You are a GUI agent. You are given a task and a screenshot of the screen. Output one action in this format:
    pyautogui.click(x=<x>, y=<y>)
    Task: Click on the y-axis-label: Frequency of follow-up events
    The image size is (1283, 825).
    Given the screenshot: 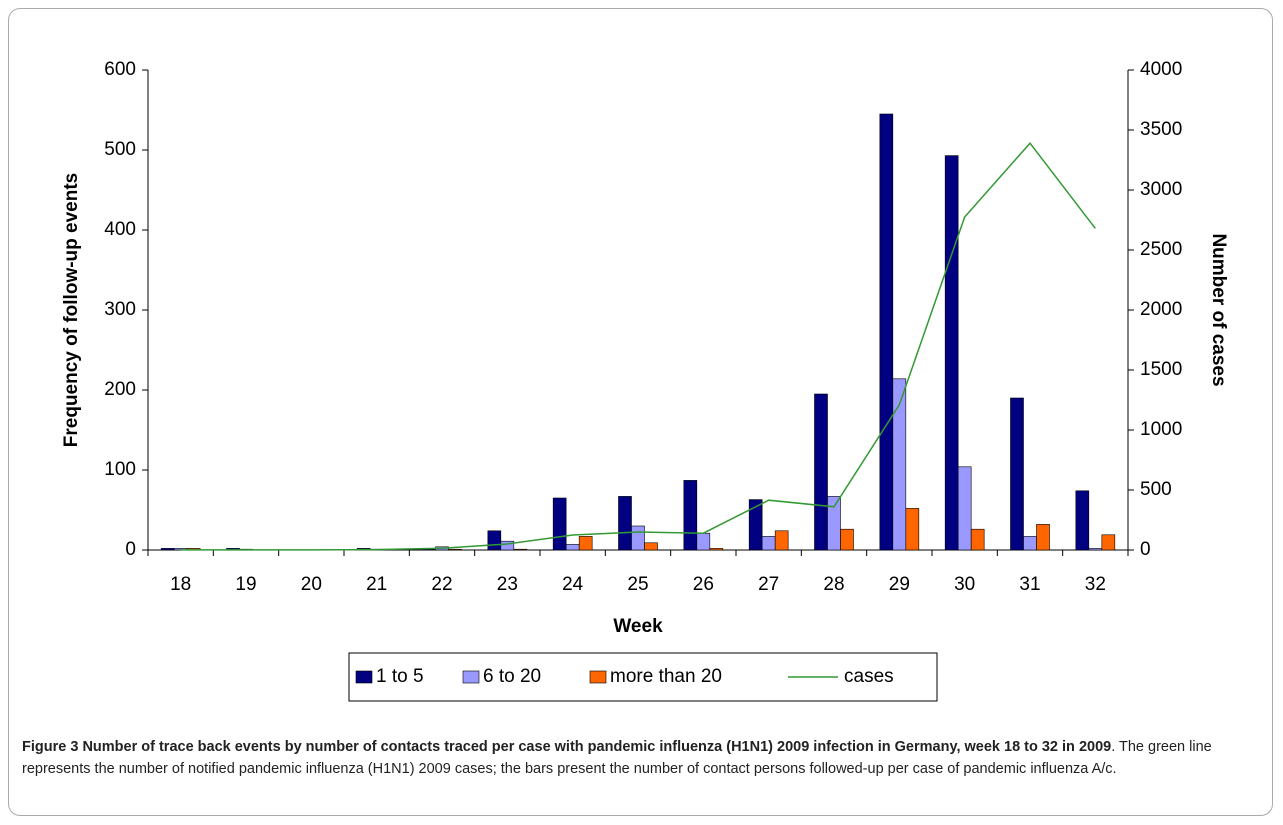 What is the action you would take?
    pyautogui.click(x=71, y=310)
    